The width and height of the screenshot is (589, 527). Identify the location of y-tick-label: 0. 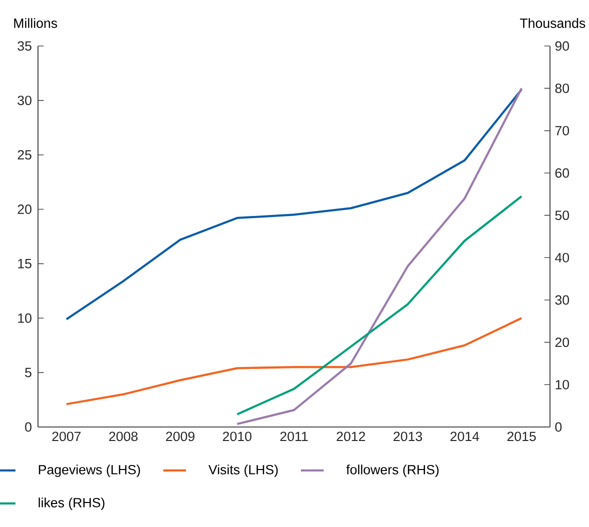
(28, 427).